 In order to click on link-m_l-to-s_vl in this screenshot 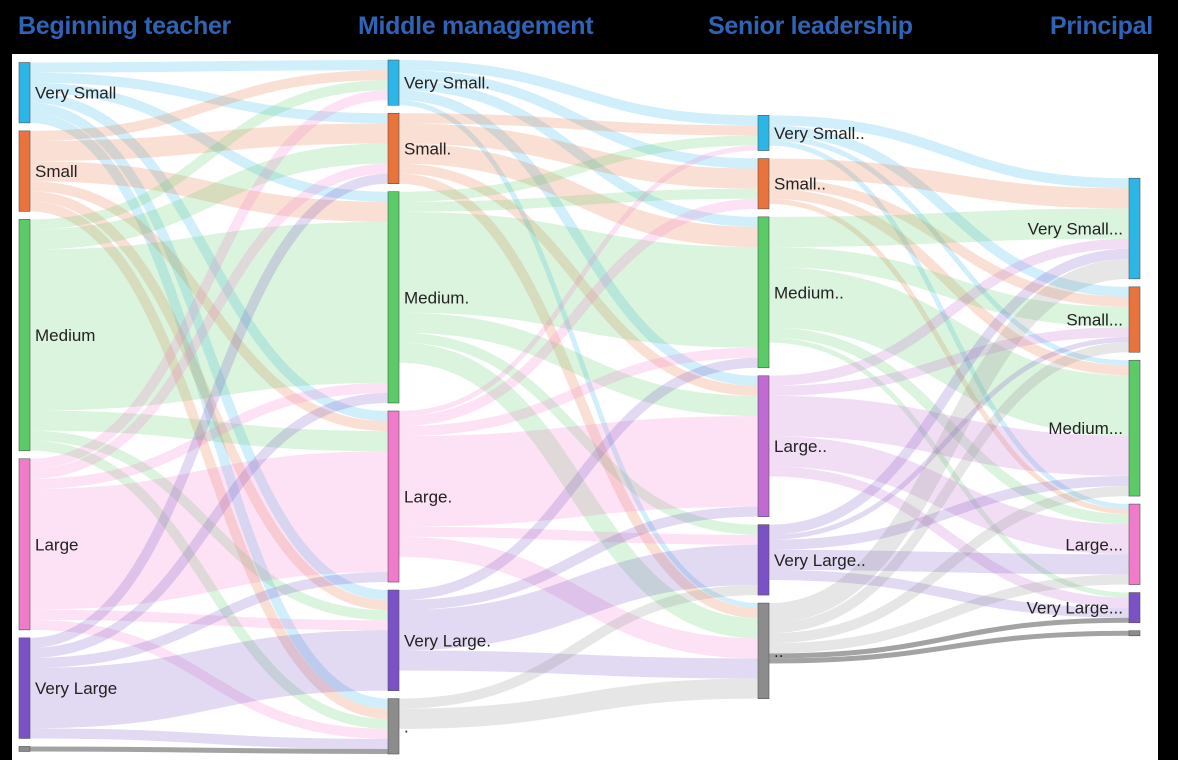, I will do `click(578, 535)`.